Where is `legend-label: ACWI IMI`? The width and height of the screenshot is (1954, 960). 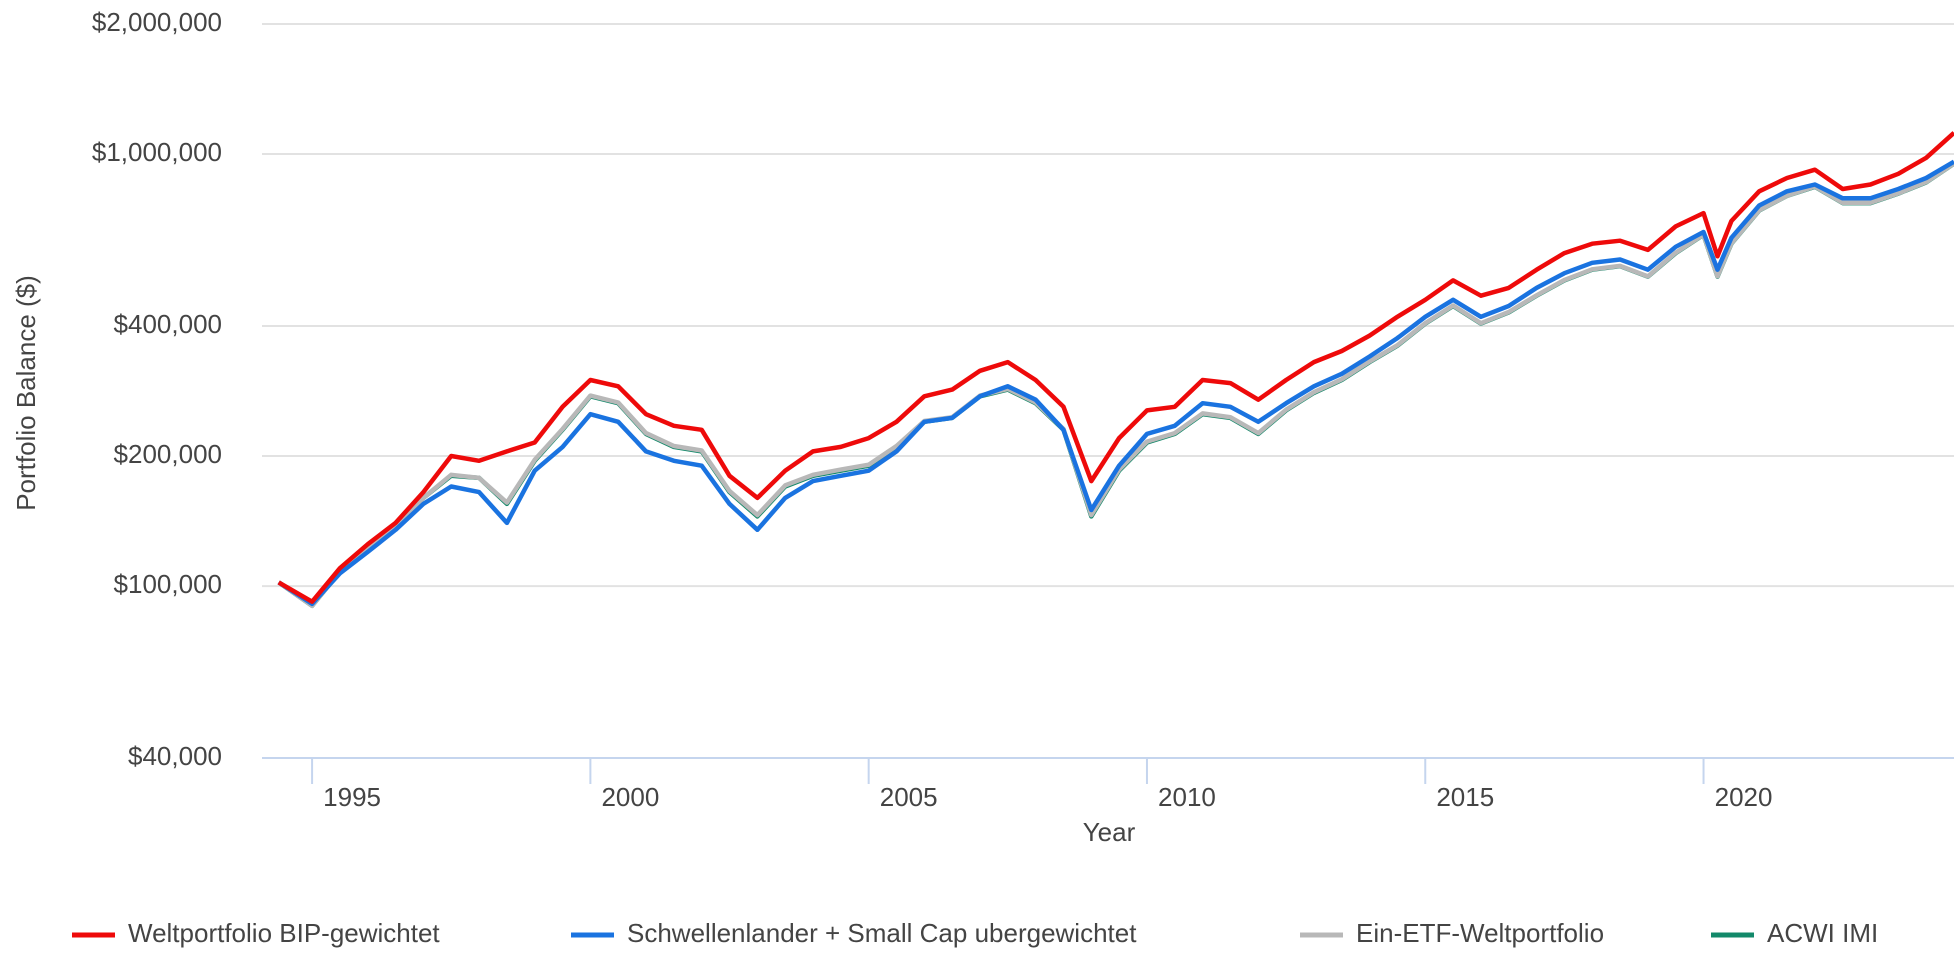
legend-label: ACWI IMI is located at coordinates (1822, 933).